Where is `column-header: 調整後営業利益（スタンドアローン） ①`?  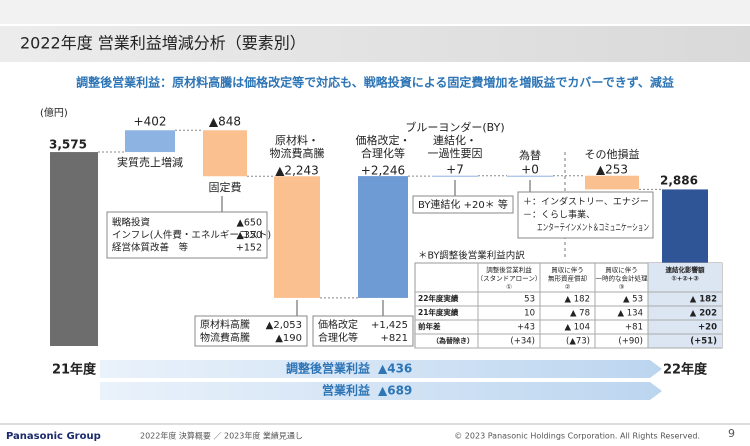
column-header: 調整後営業利益（スタンドアローン） ① is located at coordinates (509, 278).